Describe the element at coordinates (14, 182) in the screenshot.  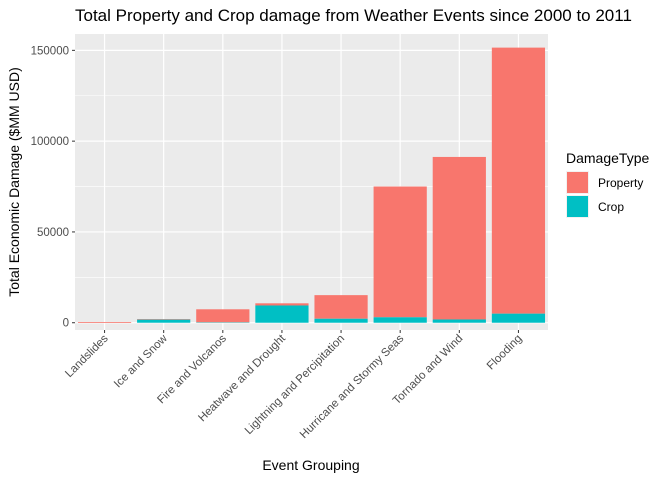
I see `y-axis-title: Total Economic Damage ($MM USD)` at that location.